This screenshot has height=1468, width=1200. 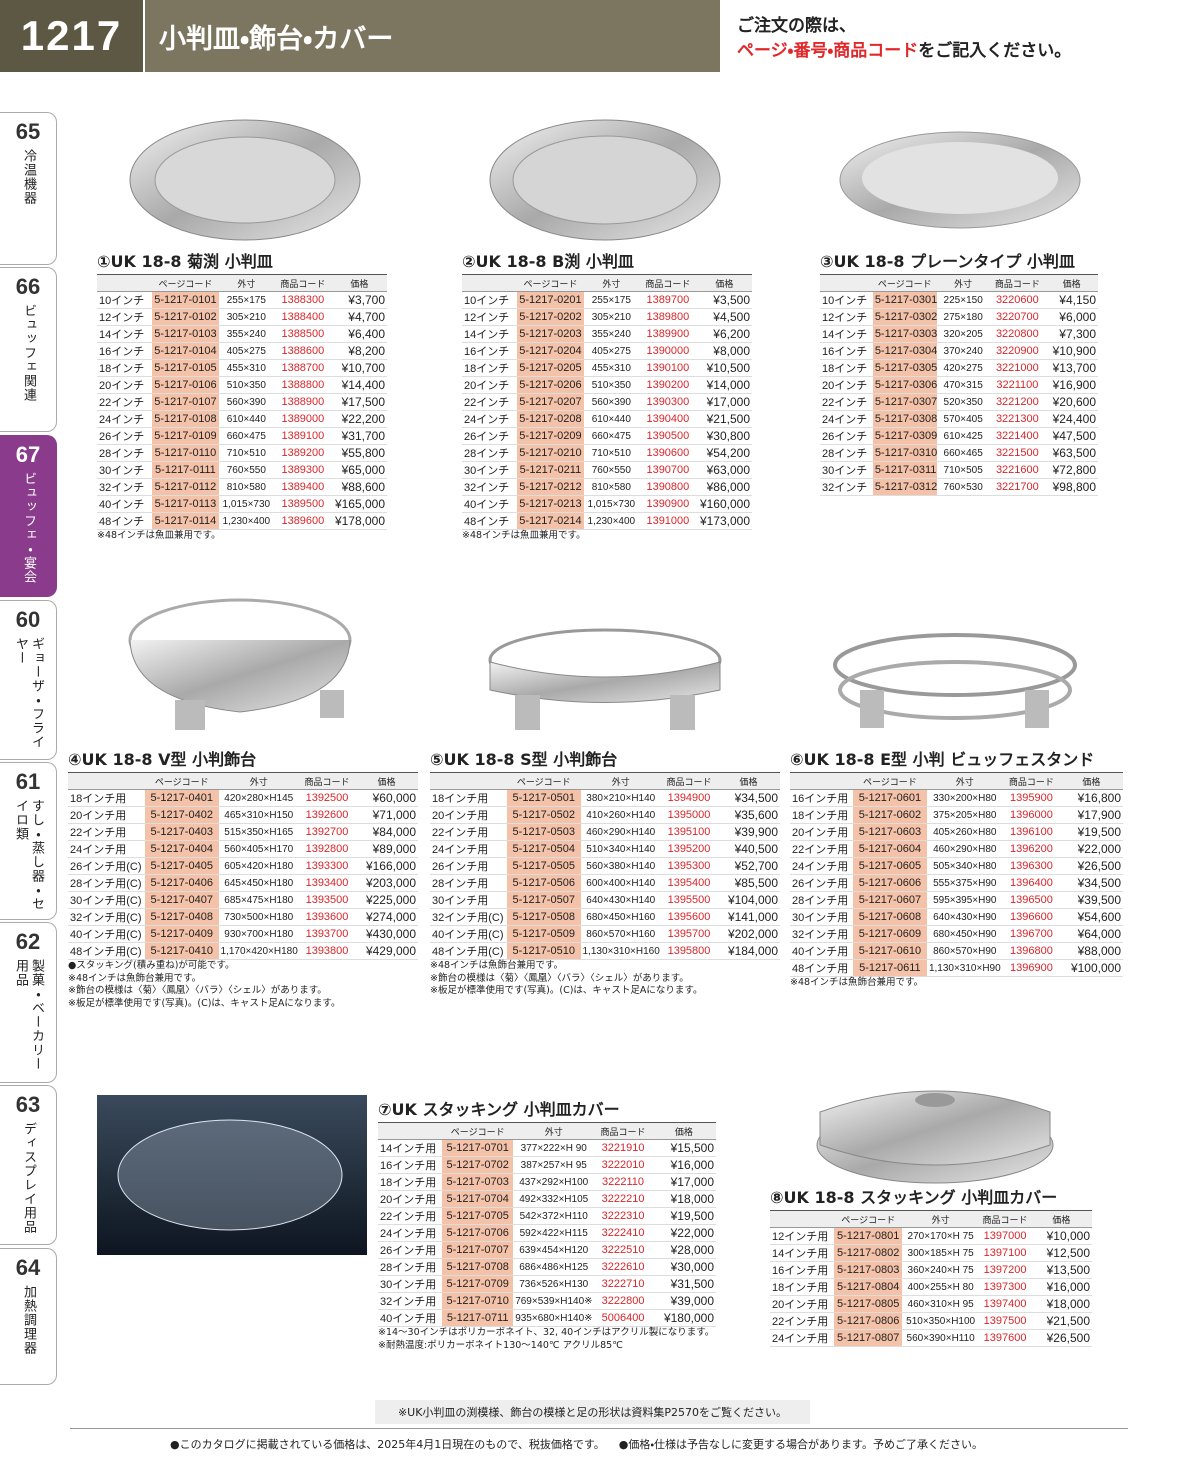 What do you see at coordinates (28, 855) in the screenshot?
I see `tab-label: すし・蒸し器・セイロ類` at bounding box center [28, 855].